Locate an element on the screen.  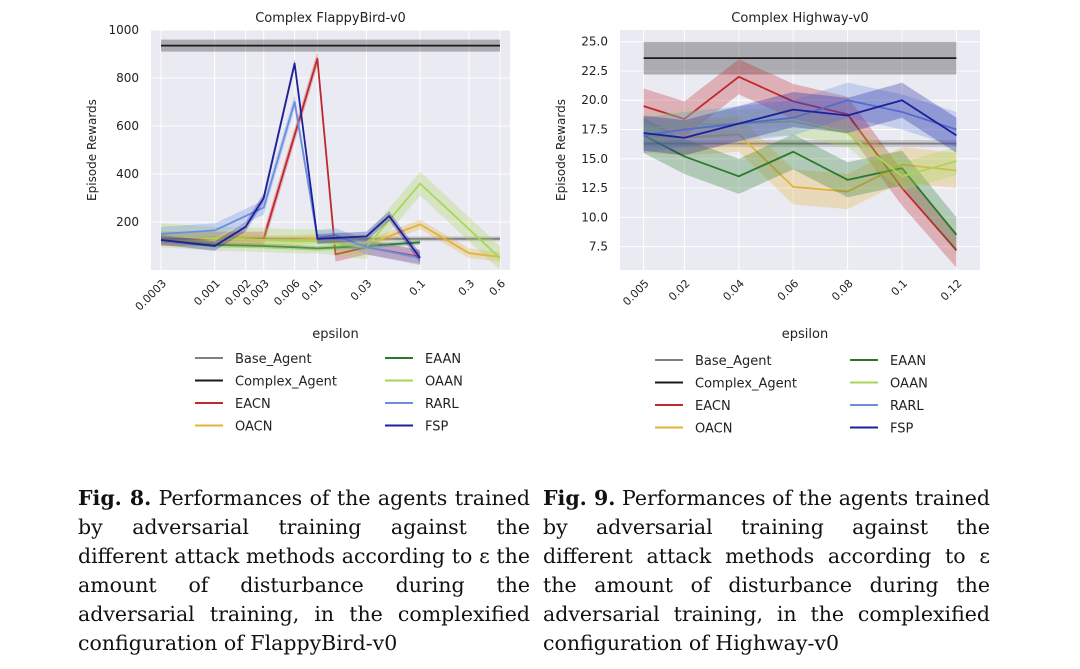
fb-x-tick-label: 0.03 is located at coordinates (361, 290).